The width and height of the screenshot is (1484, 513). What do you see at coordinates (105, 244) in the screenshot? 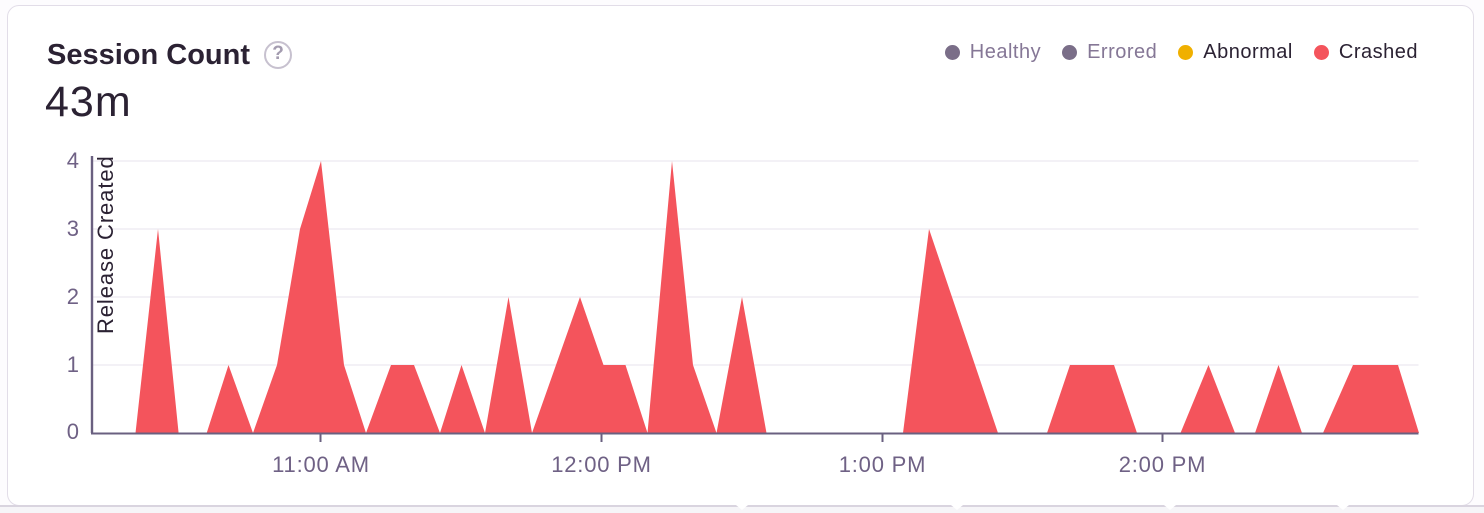
I see `svg-text: Release Created` at bounding box center [105, 244].